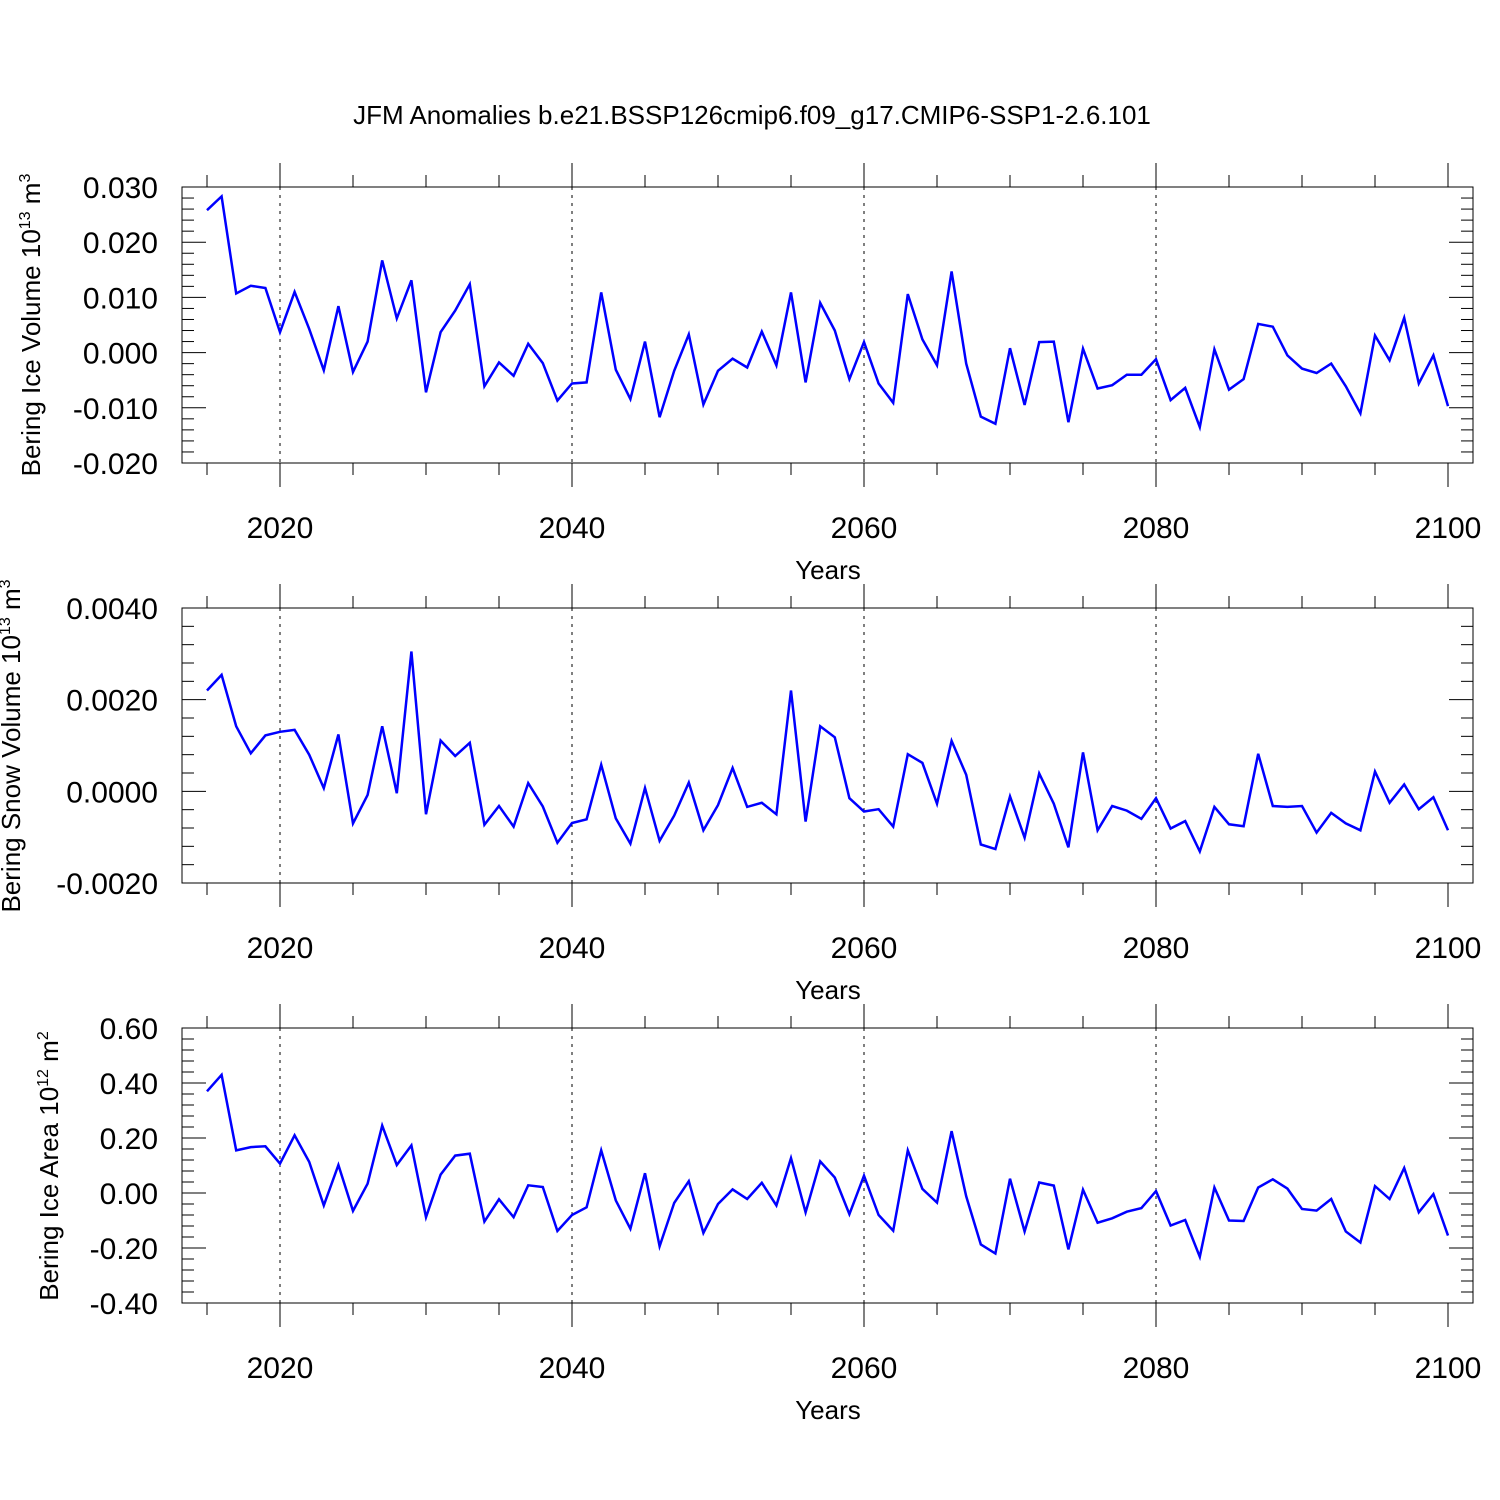  Describe the element at coordinates (120, 188) in the screenshot. I see `y-tick-label: 0.030` at that location.